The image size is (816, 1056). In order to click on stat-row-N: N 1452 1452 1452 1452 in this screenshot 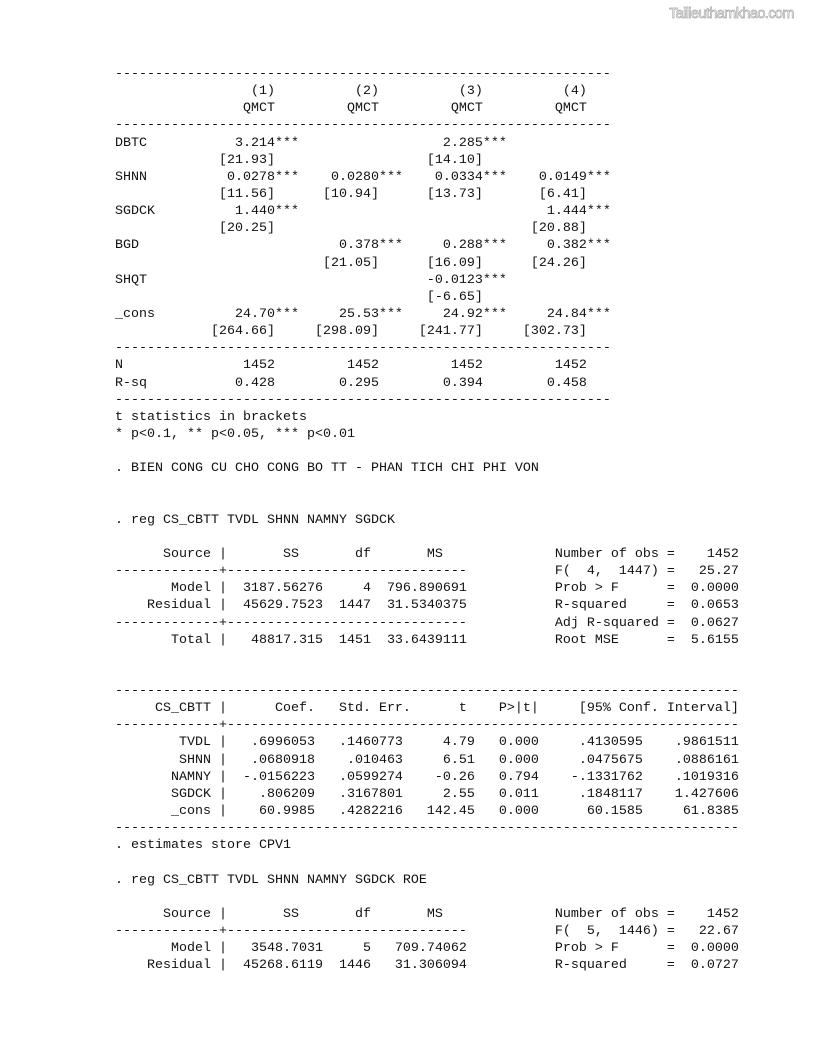, I will do `click(351, 366)`.